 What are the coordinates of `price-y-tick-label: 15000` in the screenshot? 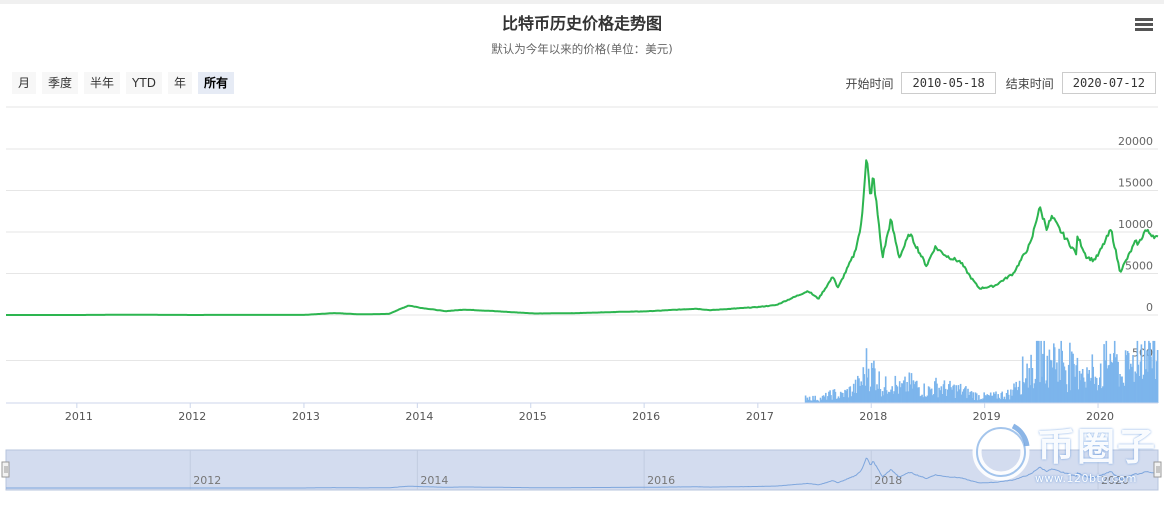 It's located at (1135, 183).